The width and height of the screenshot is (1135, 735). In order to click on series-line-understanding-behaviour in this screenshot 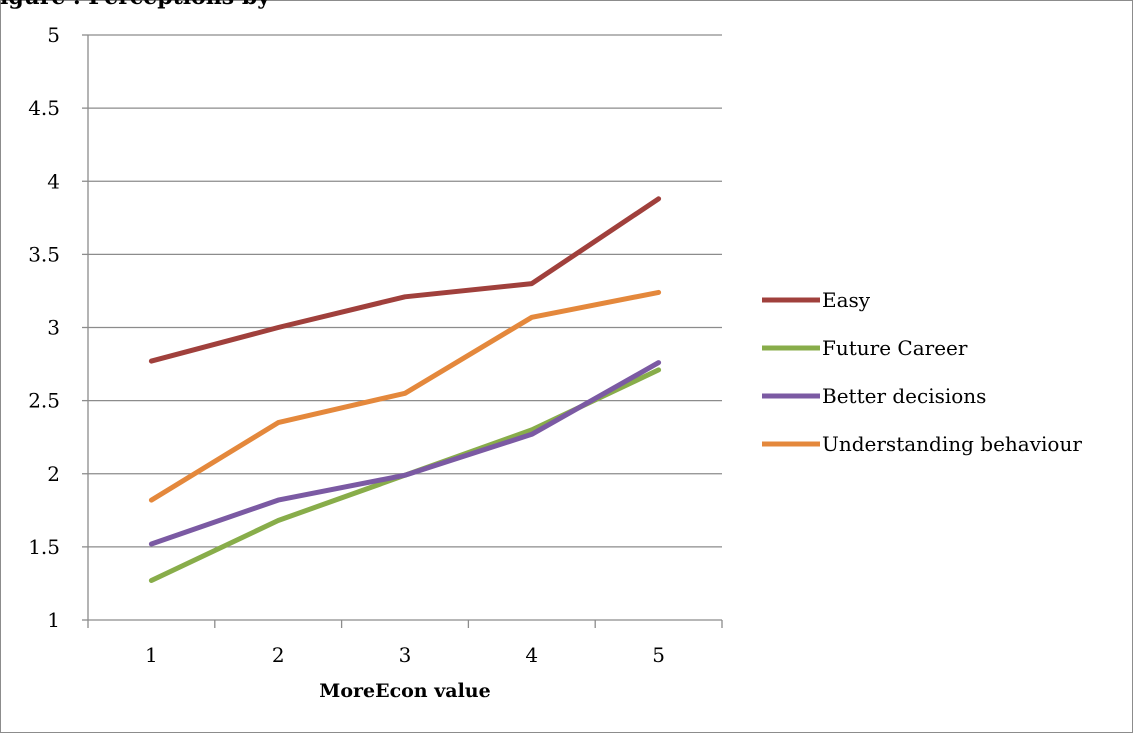, I will do `click(405, 396)`.